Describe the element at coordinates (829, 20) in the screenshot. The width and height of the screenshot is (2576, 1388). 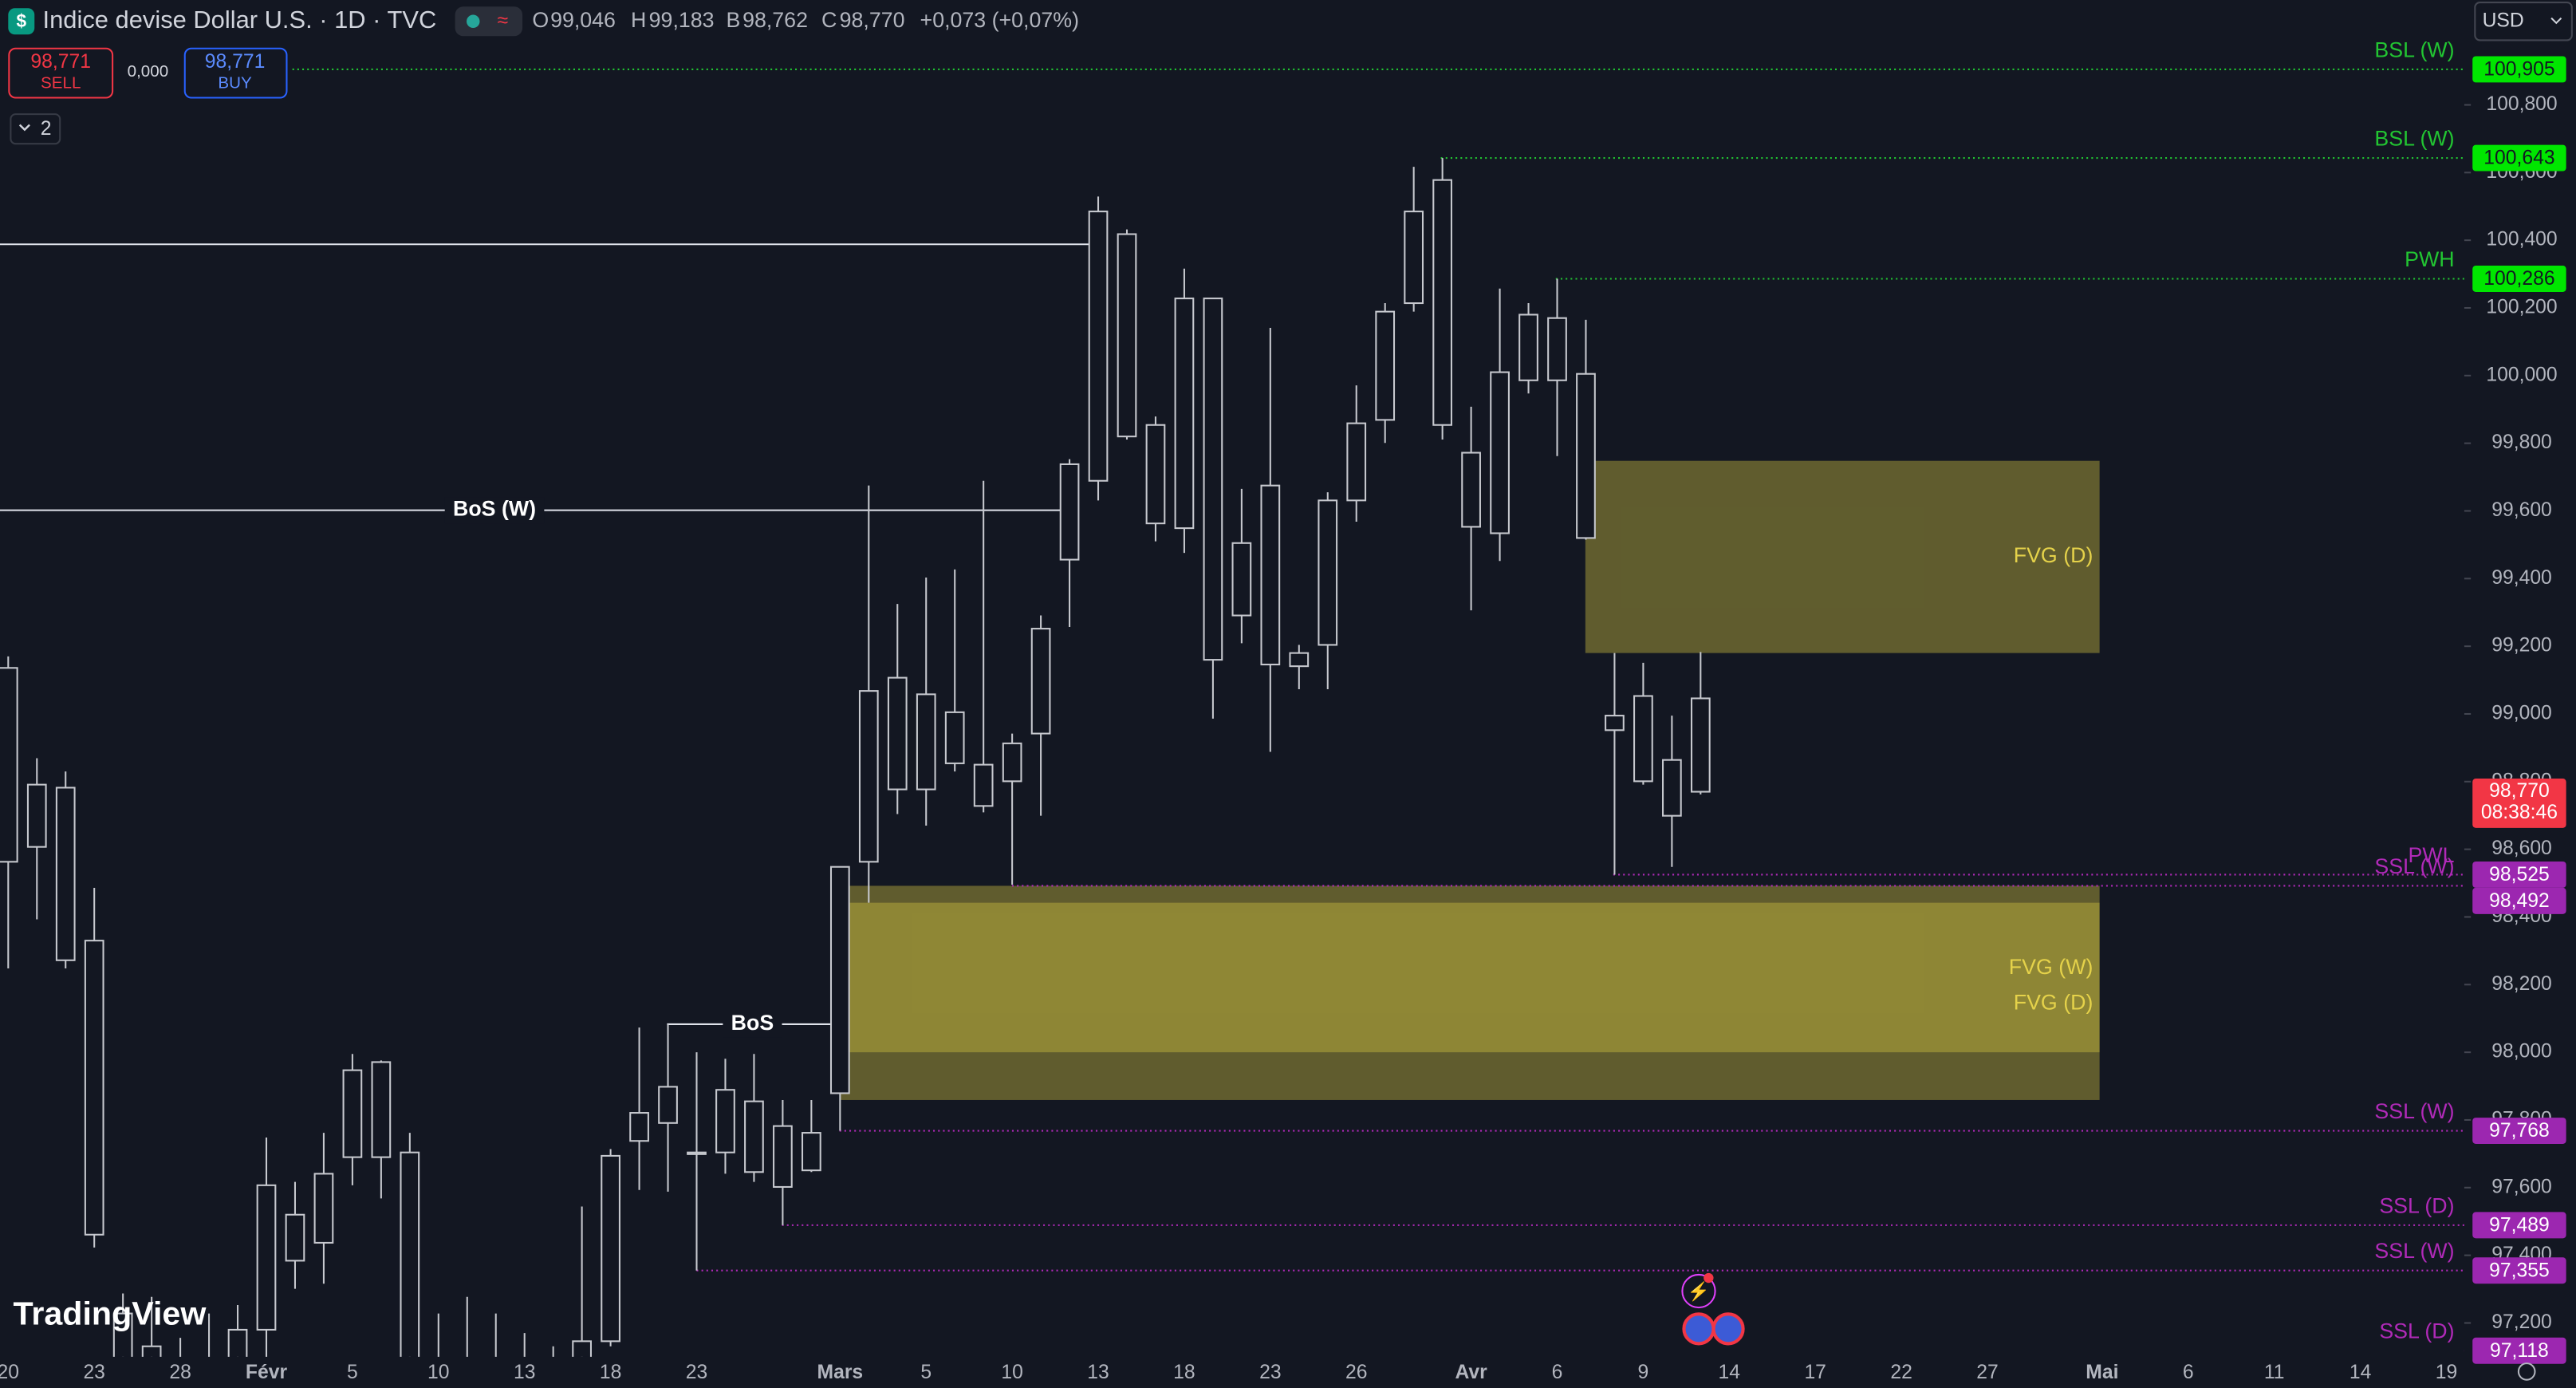
I see `ohlc-key: C` at that location.